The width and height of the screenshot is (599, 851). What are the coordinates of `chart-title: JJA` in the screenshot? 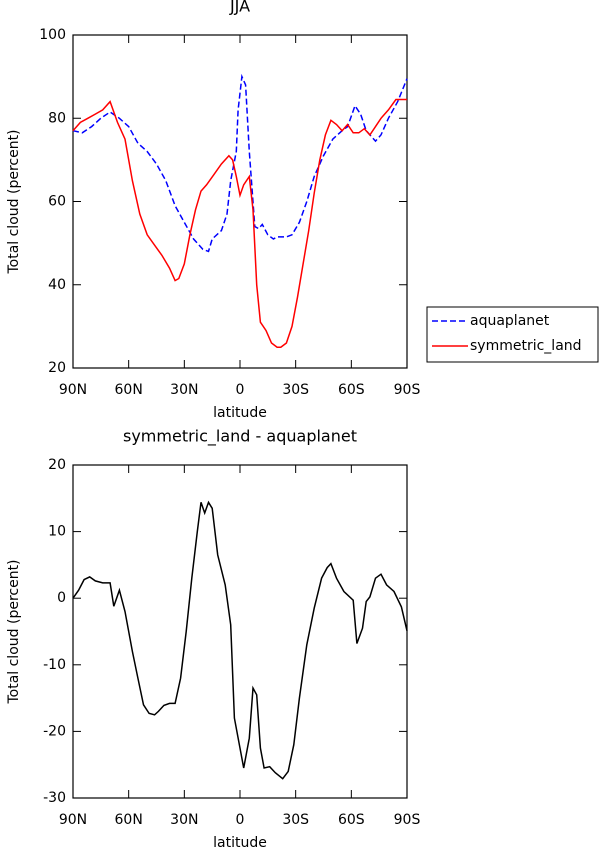 It's located at (239, 8).